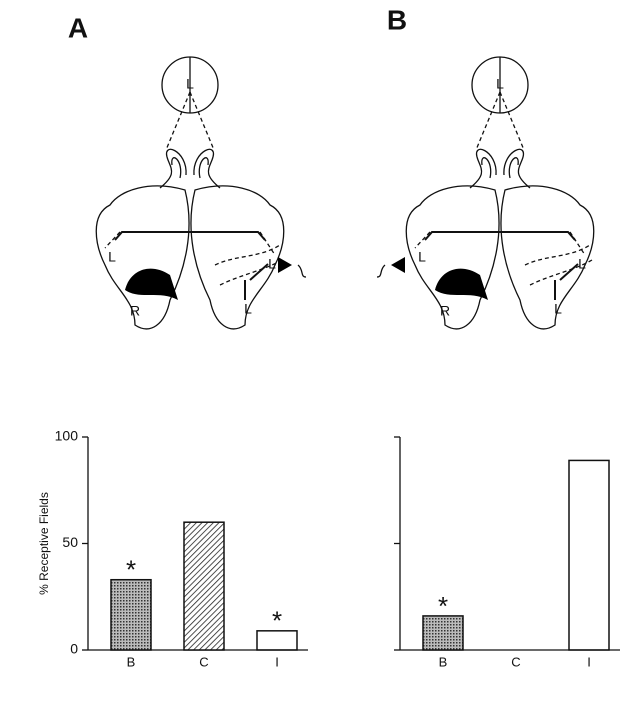 The width and height of the screenshot is (643, 701). What do you see at coordinates (78, 27) in the screenshot?
I see `panel-label: A` at bounding box center [78, 27].